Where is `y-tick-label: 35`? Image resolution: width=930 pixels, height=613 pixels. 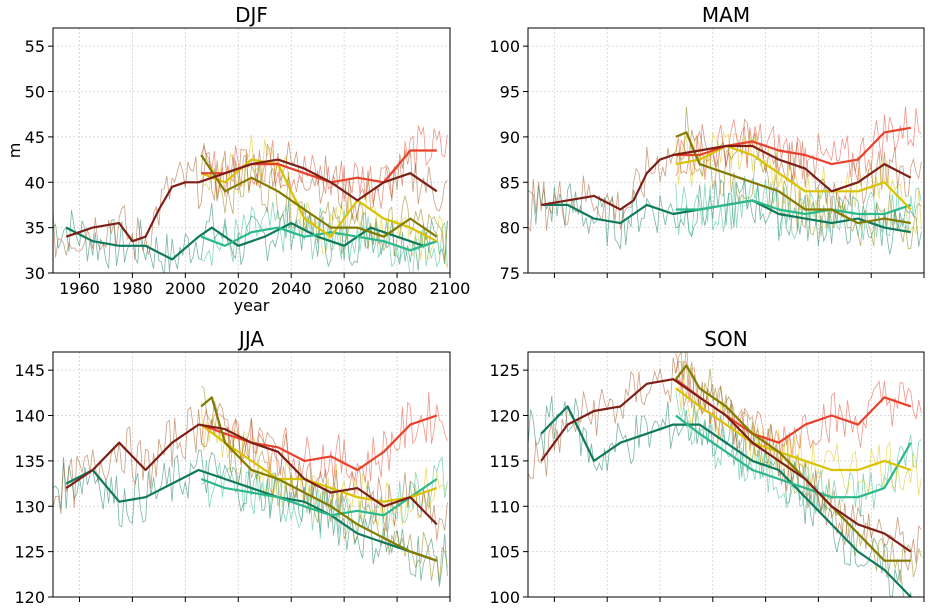 y-tick-label: 35 is located at coordinates (35, 228).